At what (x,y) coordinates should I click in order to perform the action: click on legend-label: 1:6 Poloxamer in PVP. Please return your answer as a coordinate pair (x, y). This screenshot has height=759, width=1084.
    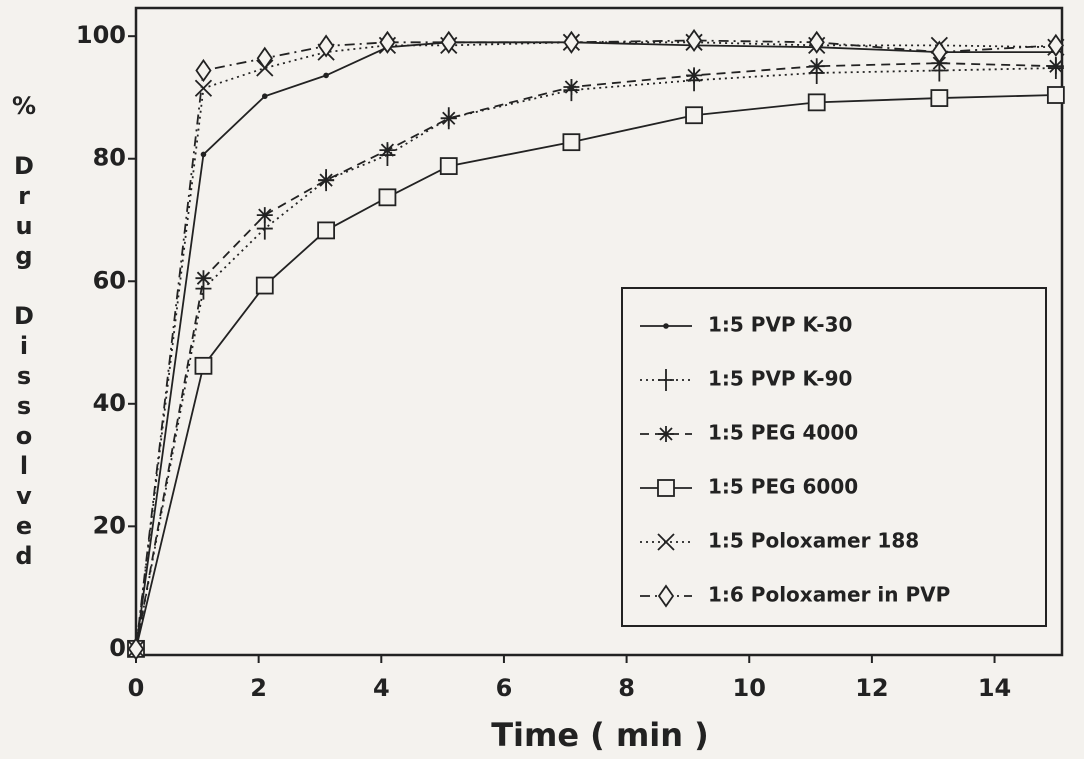
    Looking at the image, I should click on (829, 595).